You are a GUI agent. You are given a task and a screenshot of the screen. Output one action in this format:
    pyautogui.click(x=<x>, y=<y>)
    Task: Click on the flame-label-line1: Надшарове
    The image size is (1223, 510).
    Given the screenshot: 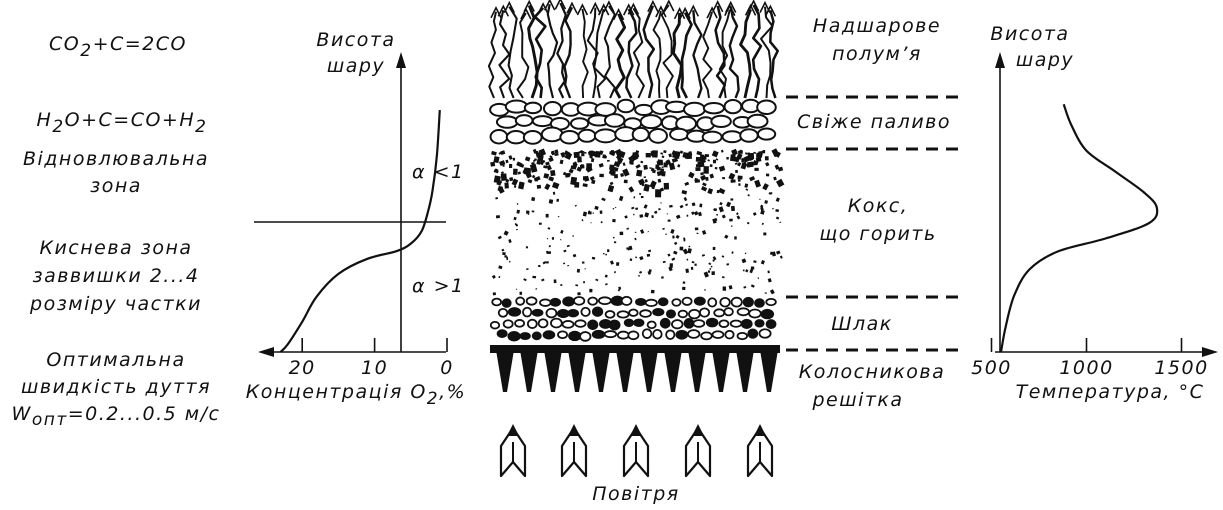 What is the action you would take?
    pyautogui.click(x=877, y=26)
    